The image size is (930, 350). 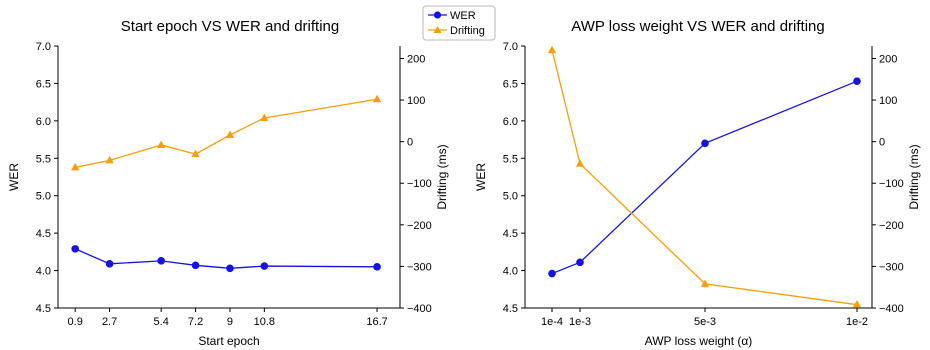 What do you see at coordinates (580, 322) in the screenshot?
I see `x-tick-label: 1e-3` at bounding box center [580, 322].